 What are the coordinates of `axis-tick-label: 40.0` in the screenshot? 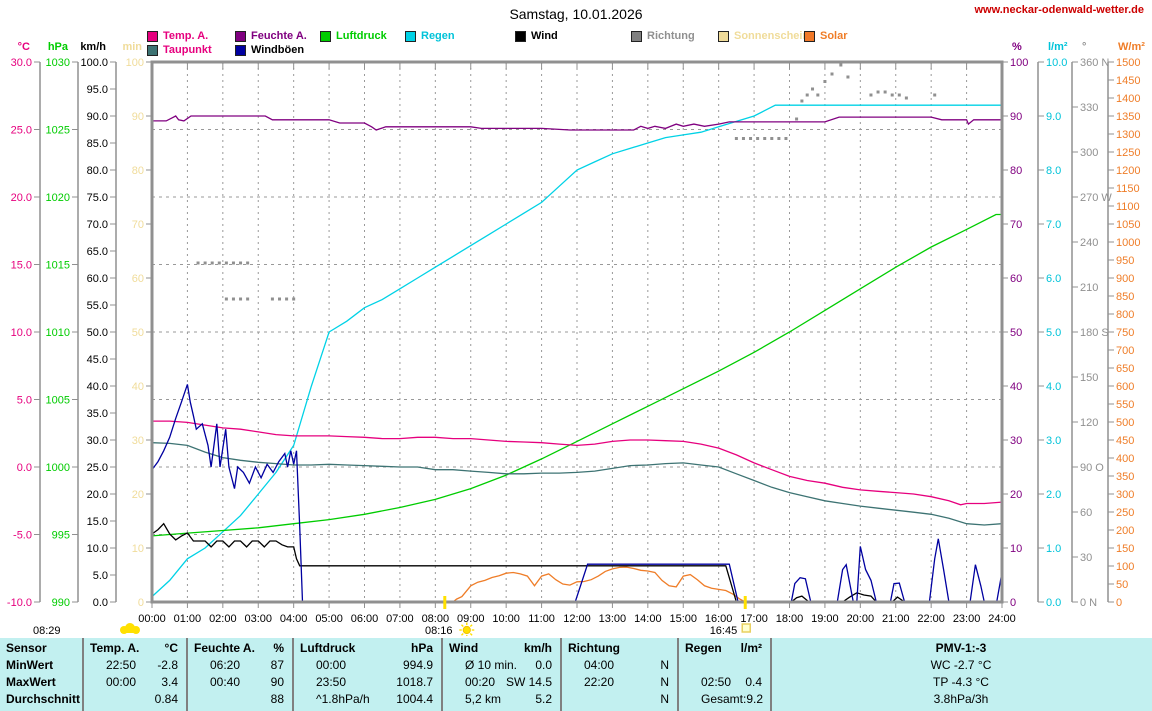 It's located at (97, 387).